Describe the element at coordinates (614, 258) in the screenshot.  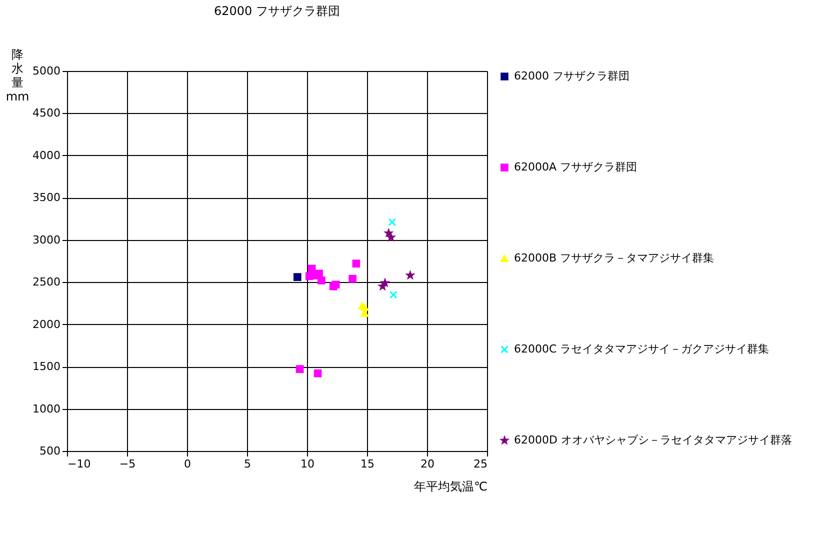
I see `legend-label: 62000B フサザクラ－タマアジサイ群集` at that location.